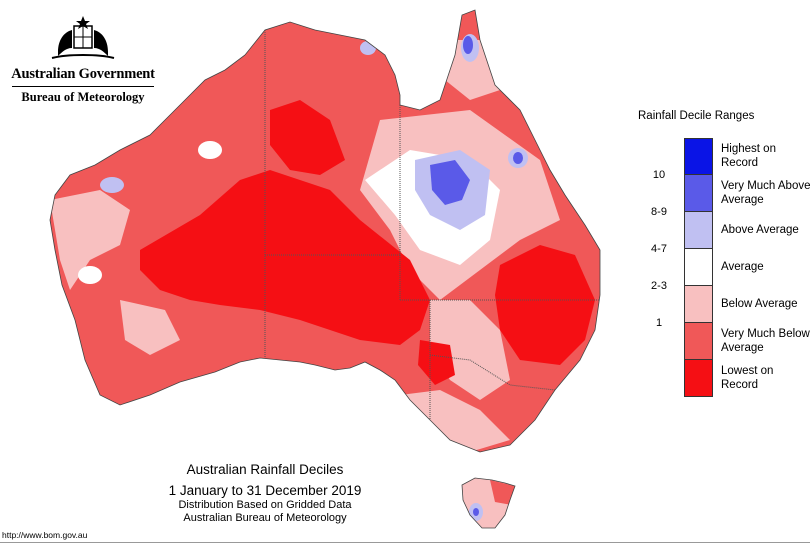  Describe the element at coordinates (265, 518) in the screenshot. I see `map-note-source: Australian Bureau of Meteorology` at that location.